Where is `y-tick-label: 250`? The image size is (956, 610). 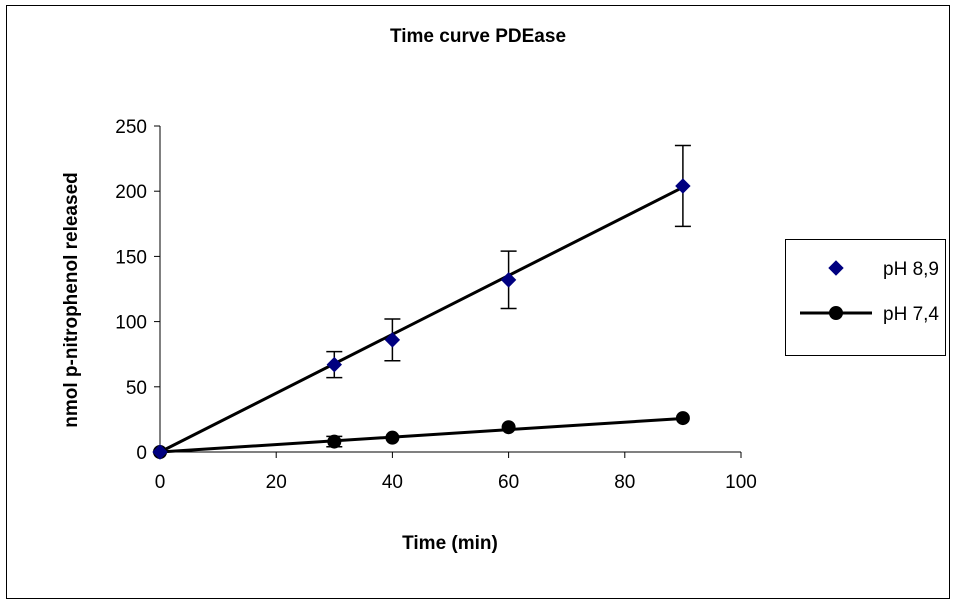 y-tick-label: 250 is located at coordinates (131, 127).